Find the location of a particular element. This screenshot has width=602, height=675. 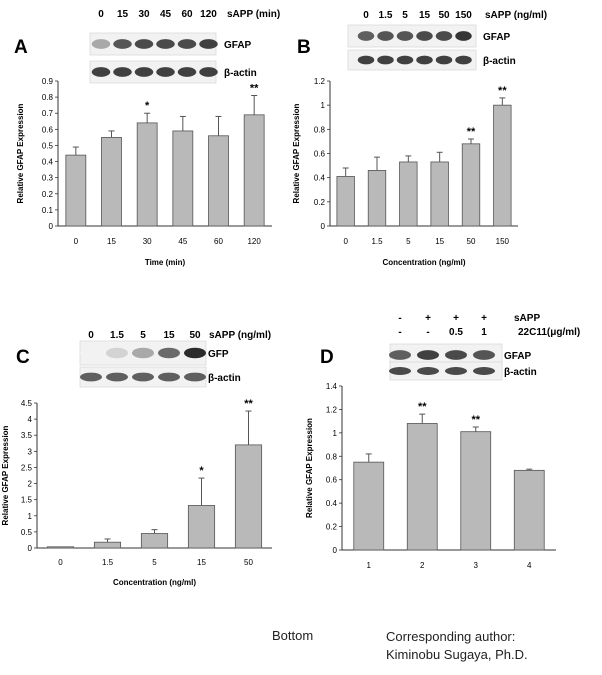

blot-lane-label: 150 is located at coordinates (463, 15).